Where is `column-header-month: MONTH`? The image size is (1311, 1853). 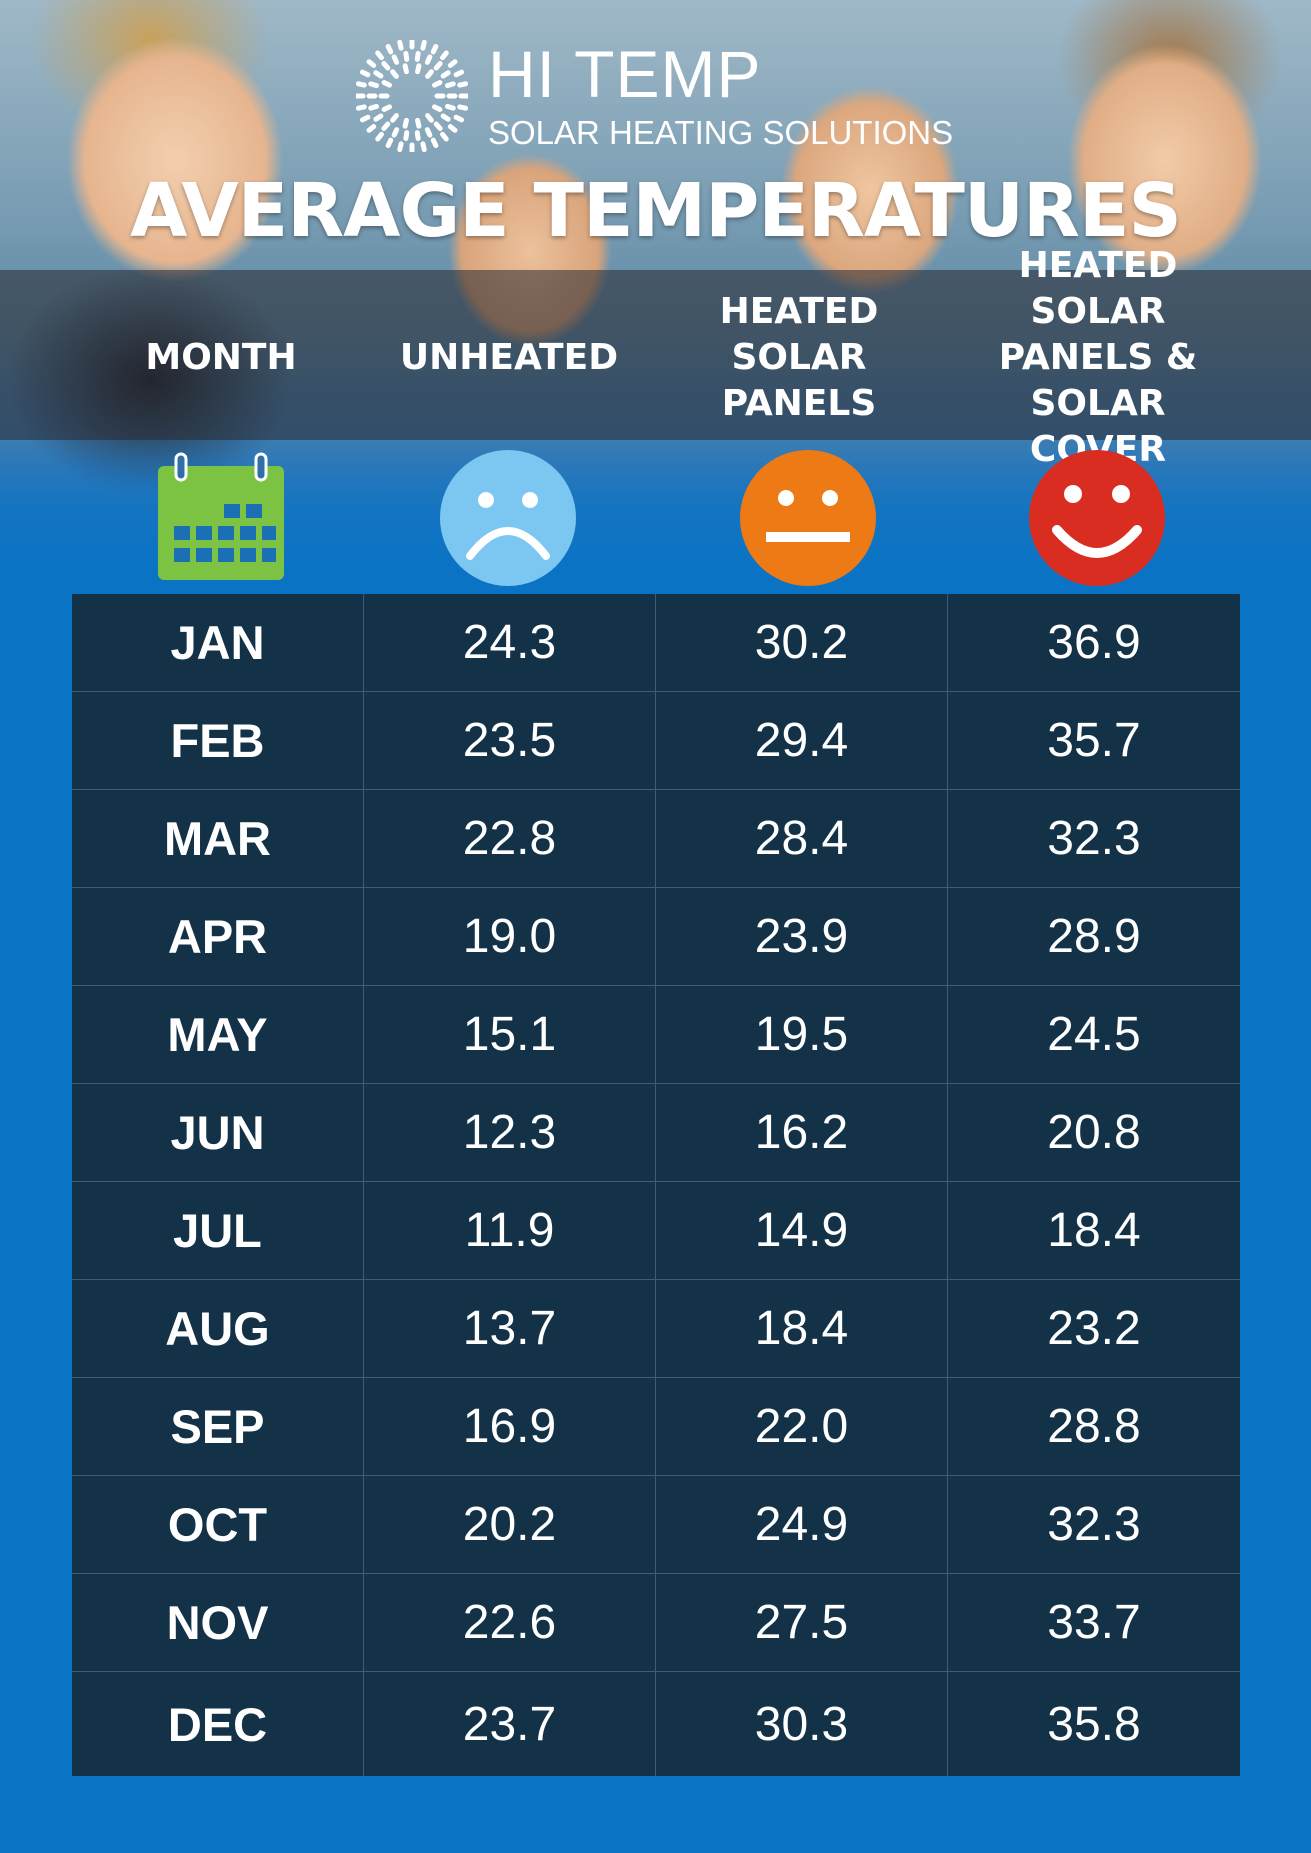 column-header-month: MONTH is located at coordinates (221, 358).